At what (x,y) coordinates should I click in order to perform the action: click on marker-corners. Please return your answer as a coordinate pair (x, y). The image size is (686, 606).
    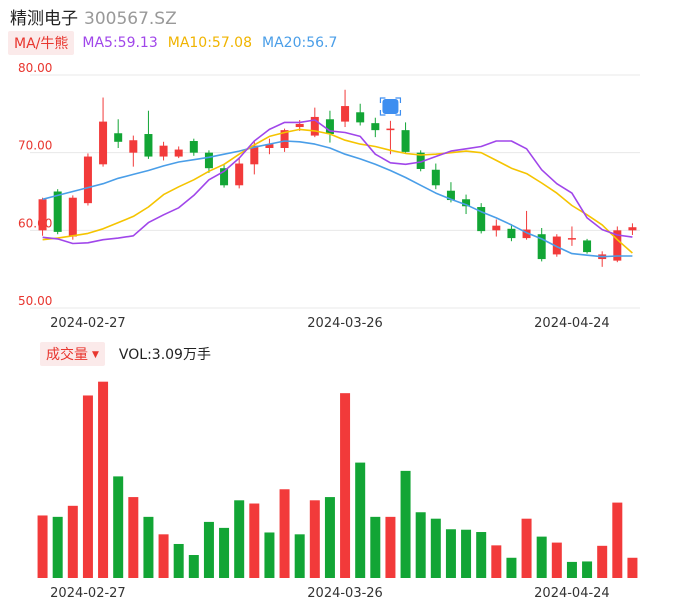
    Looking at the image, I should click on (390, 106).